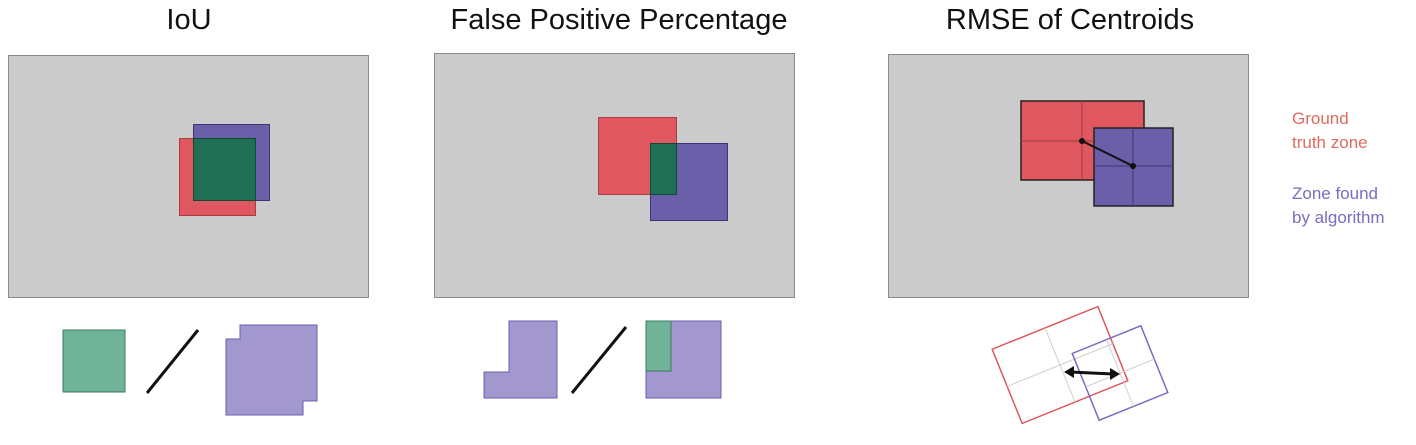  I want to click on legend-algorithm-line-2: by algorithm, so click(1338, 217).